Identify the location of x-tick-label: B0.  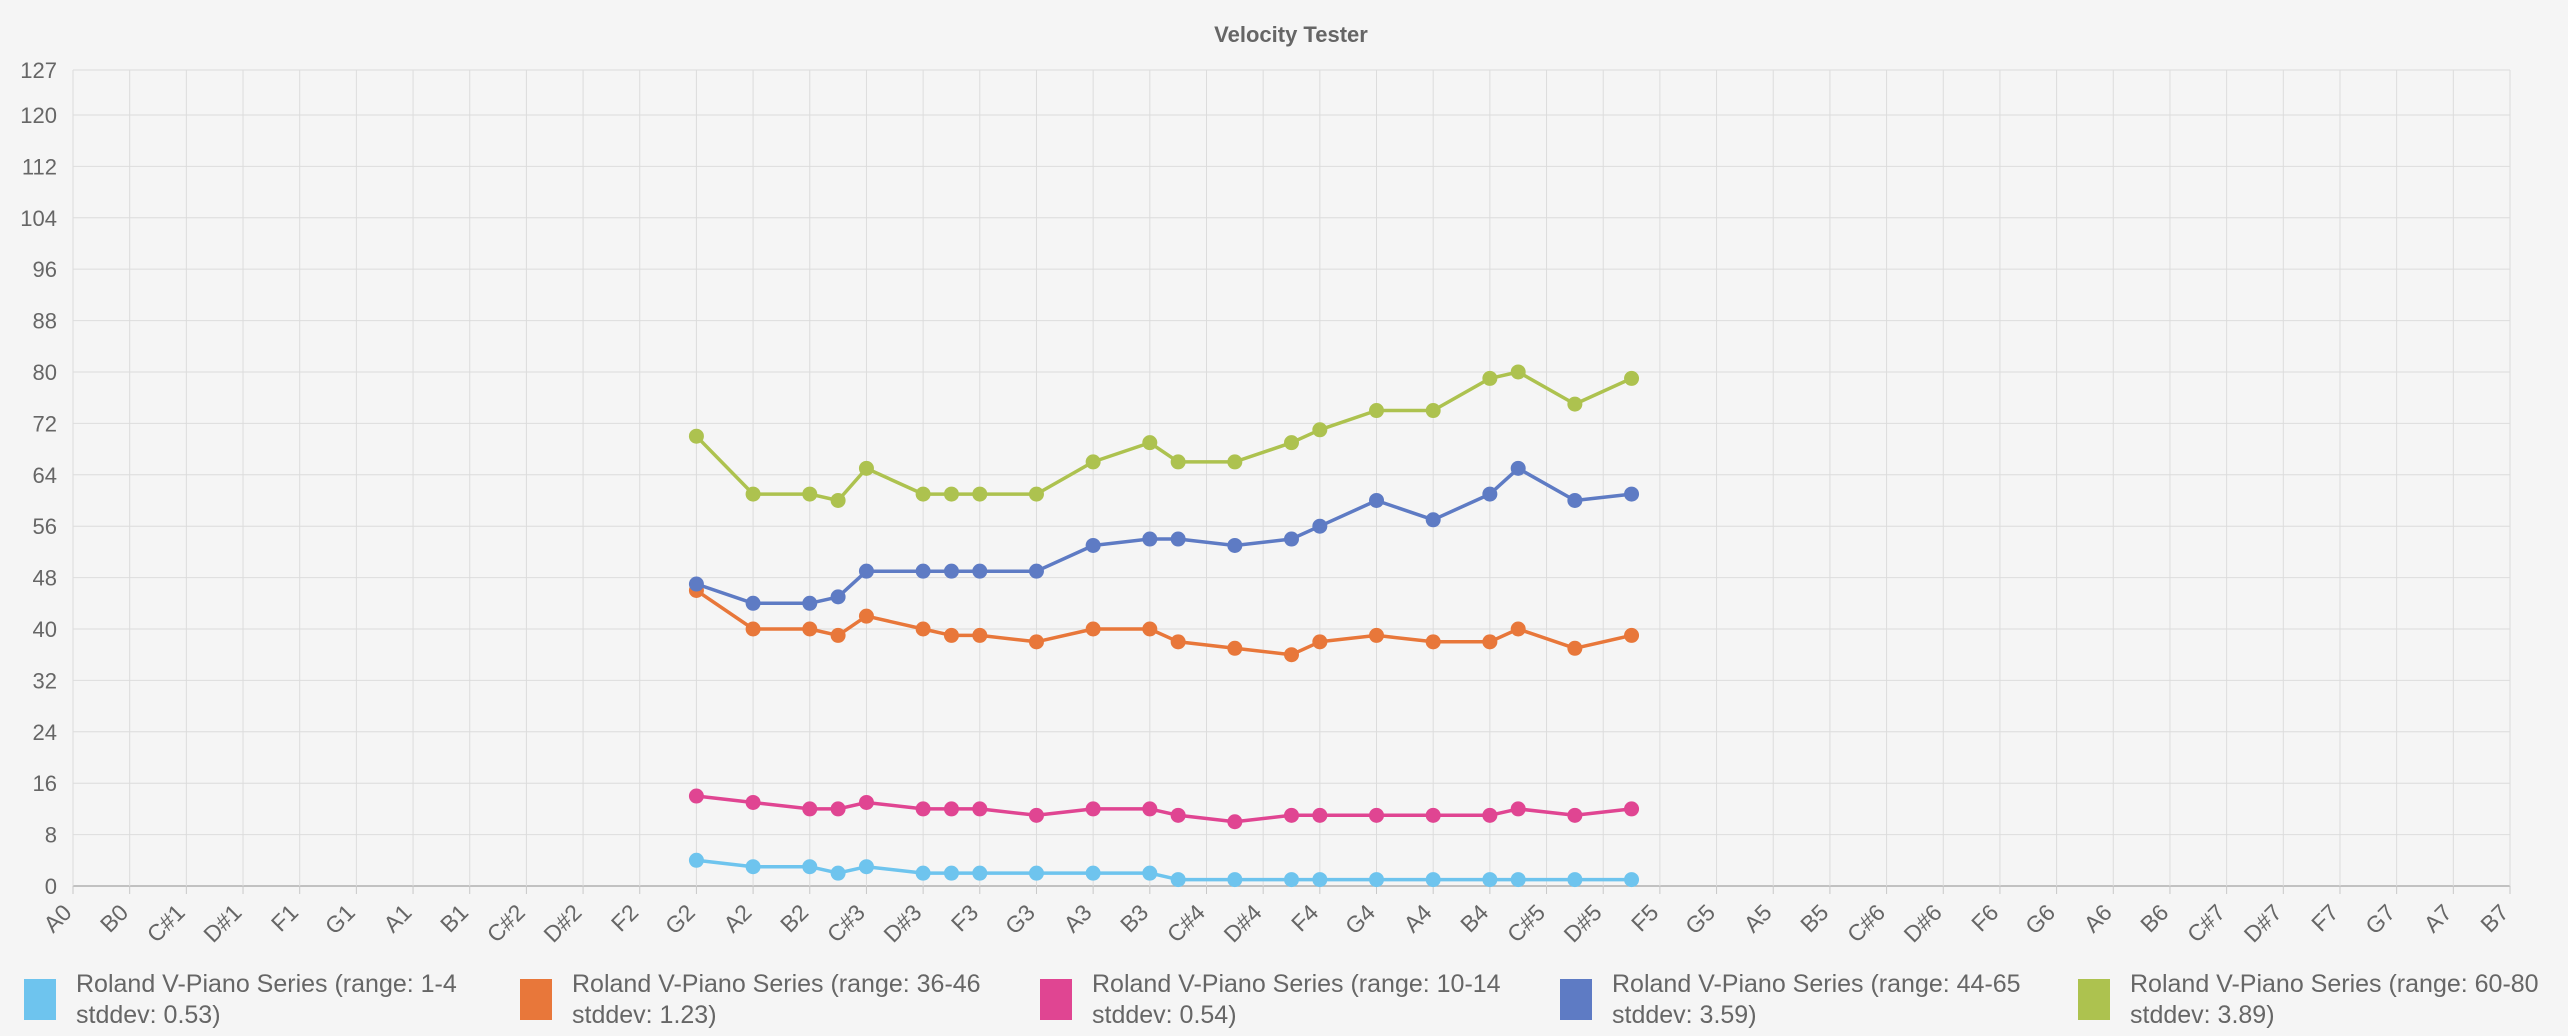
(114, 918).